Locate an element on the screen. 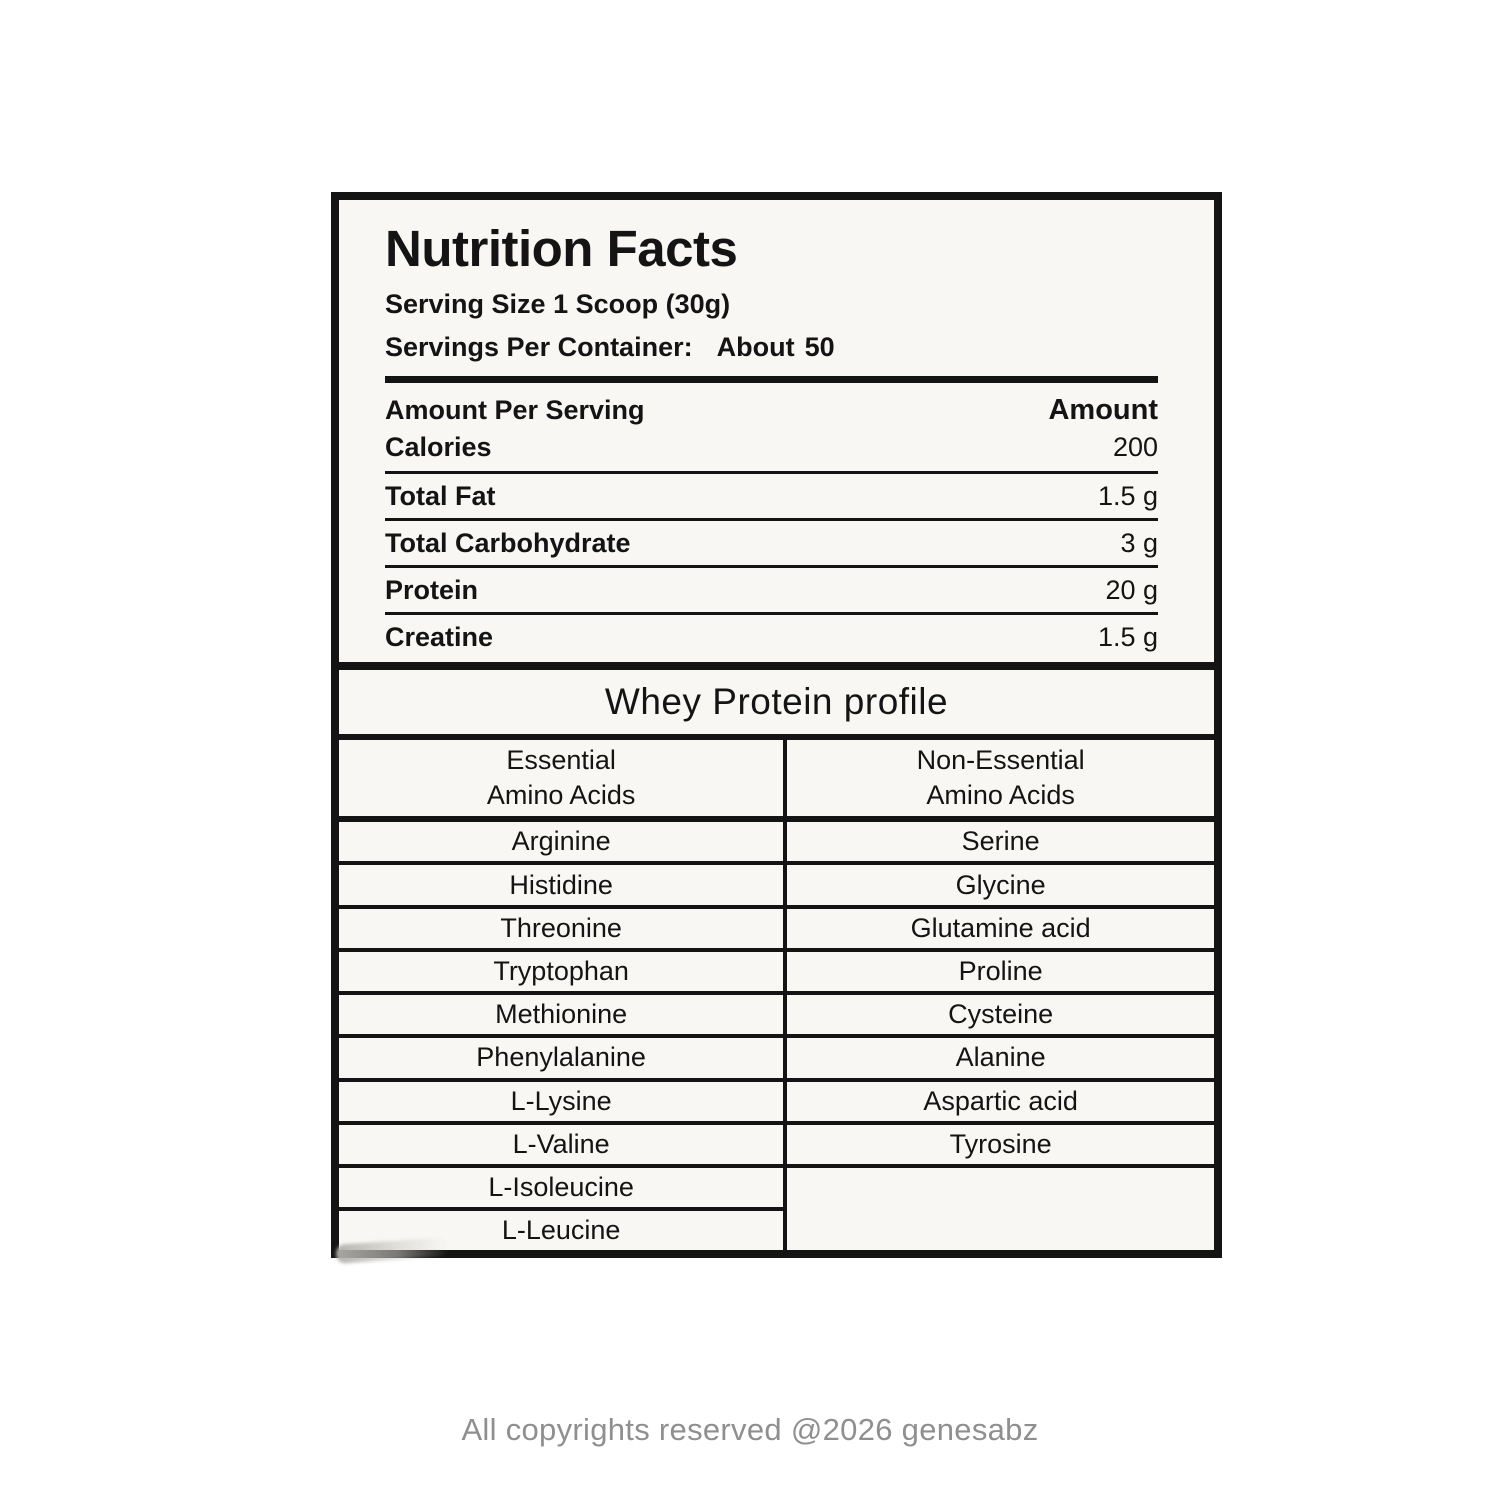 The height and width of the screenshot is (1500, 1500). amount-column-header: Amount is located at coordinates (1103, 410).